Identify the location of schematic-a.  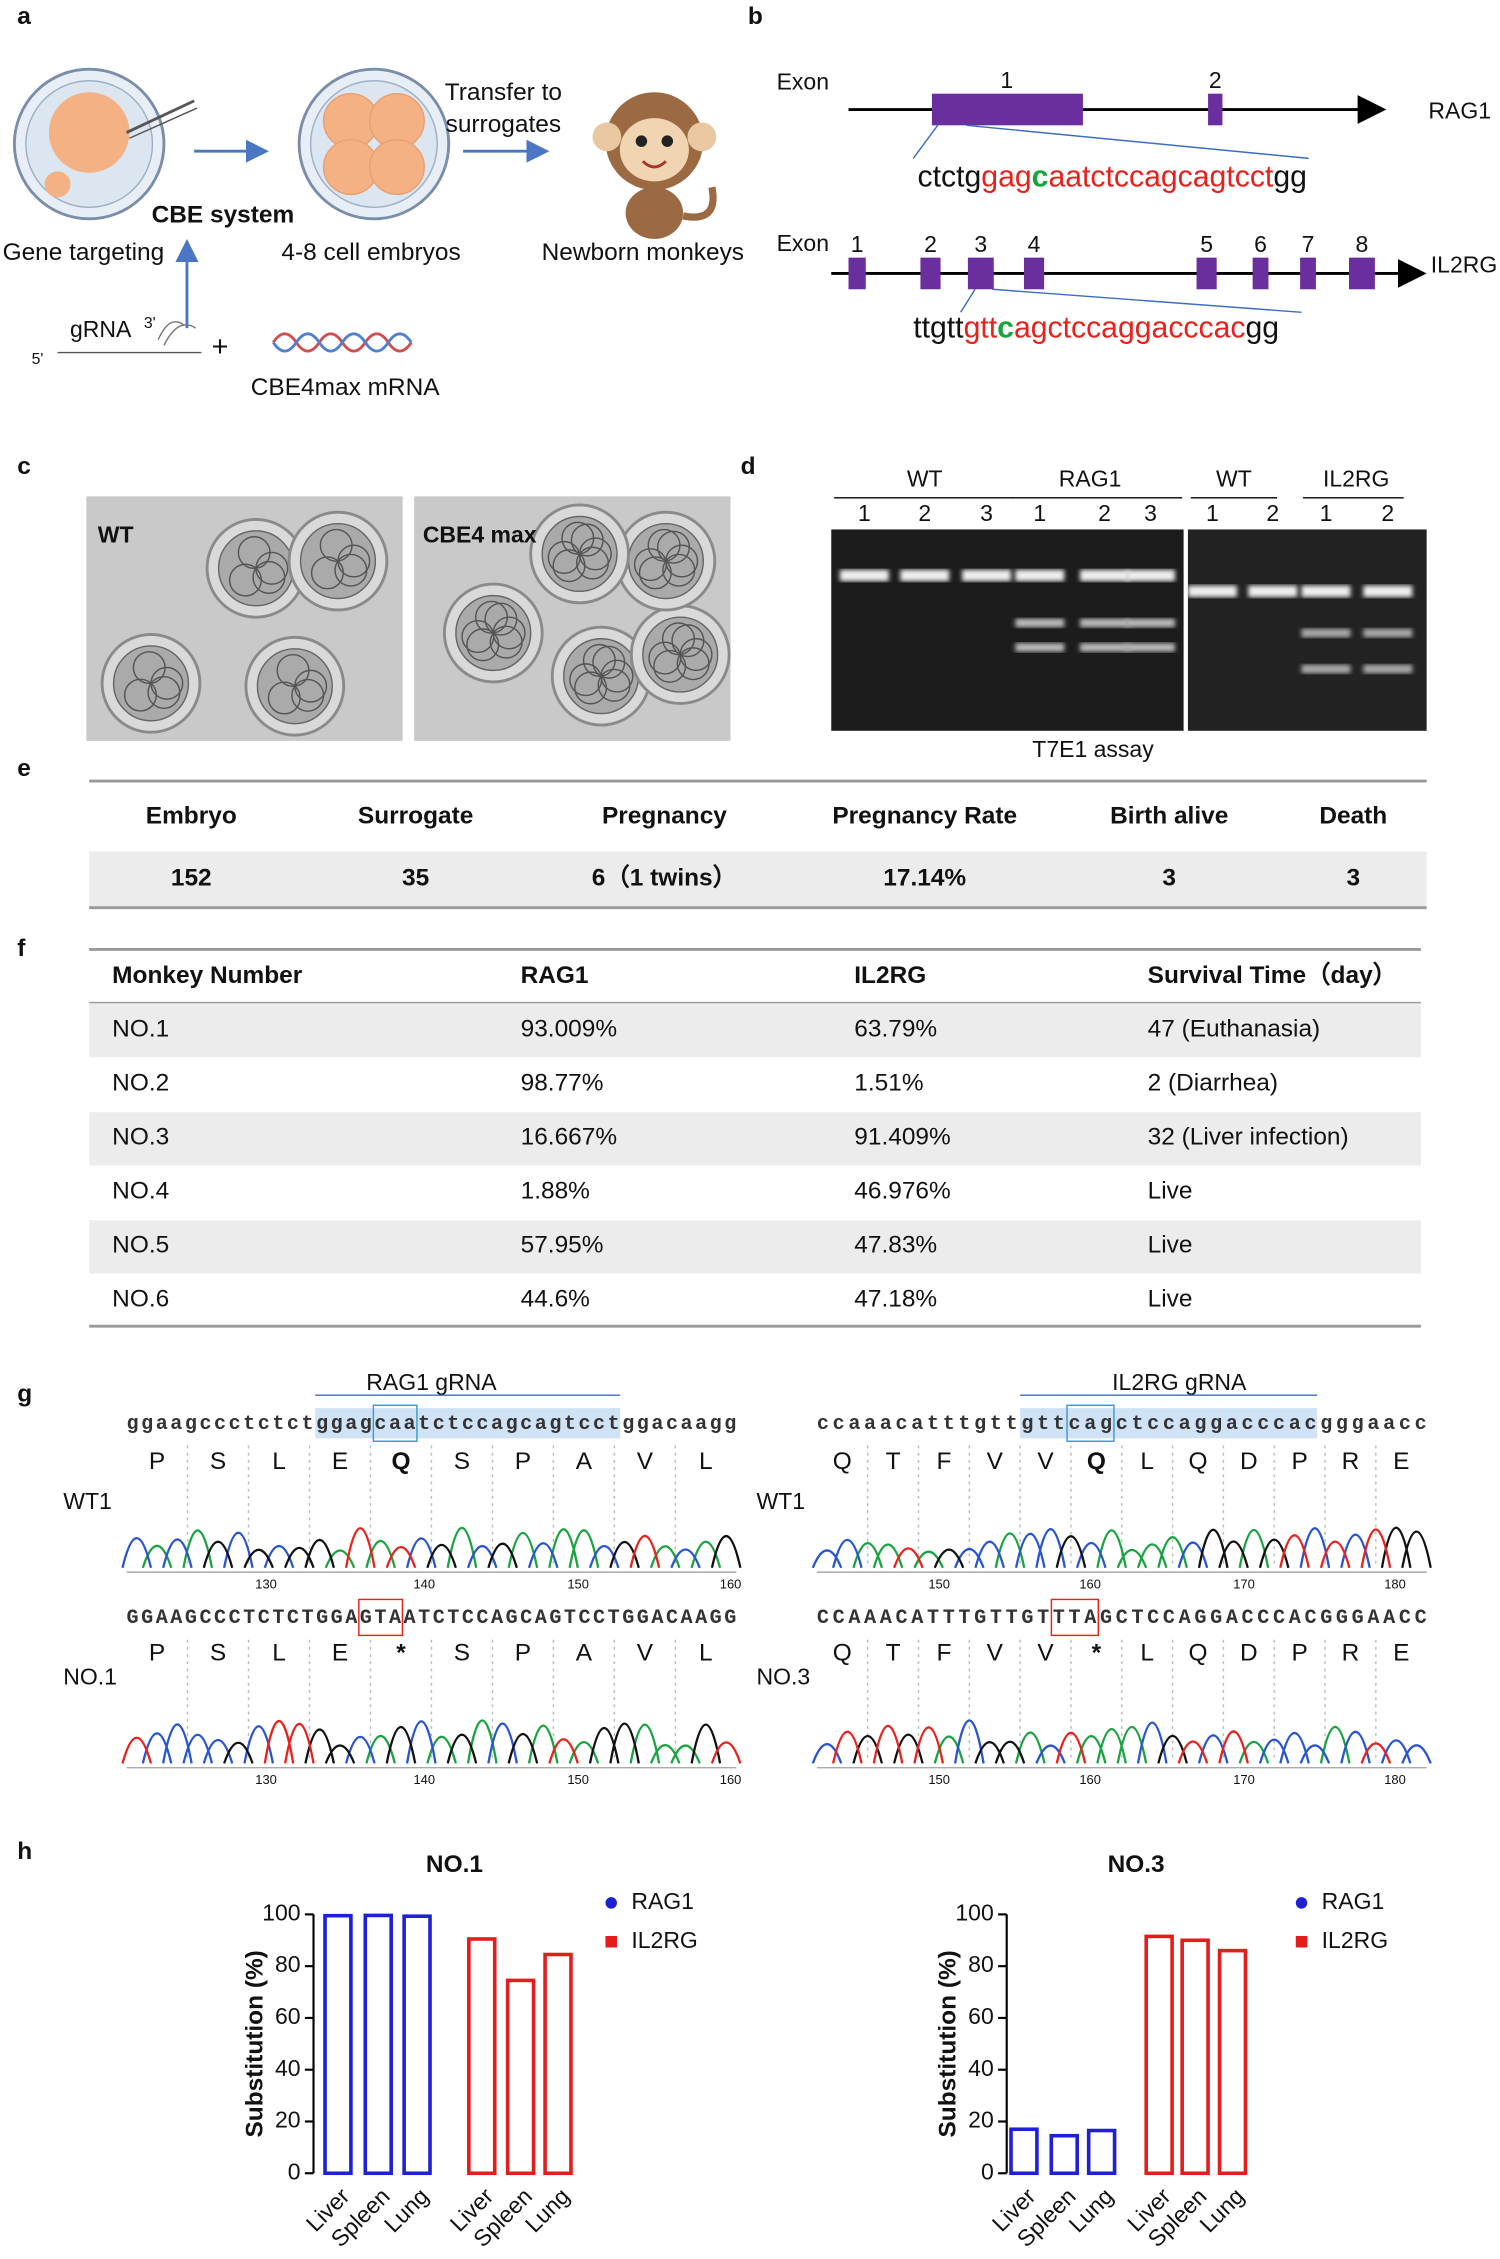
(364, 210).